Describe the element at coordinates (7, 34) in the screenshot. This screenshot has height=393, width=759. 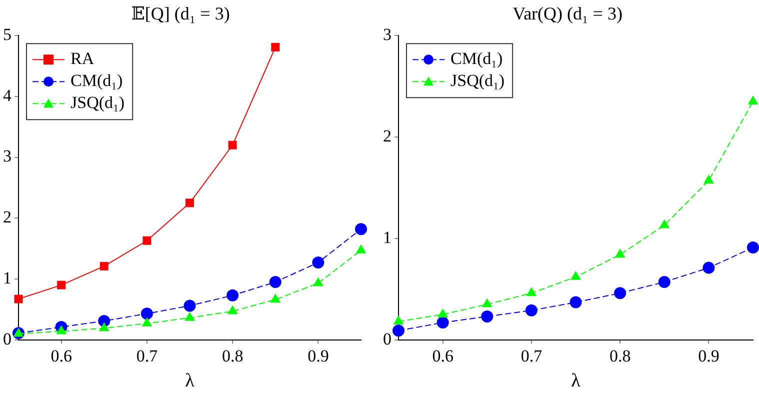
I see `y-tick-label: 5` at that location.